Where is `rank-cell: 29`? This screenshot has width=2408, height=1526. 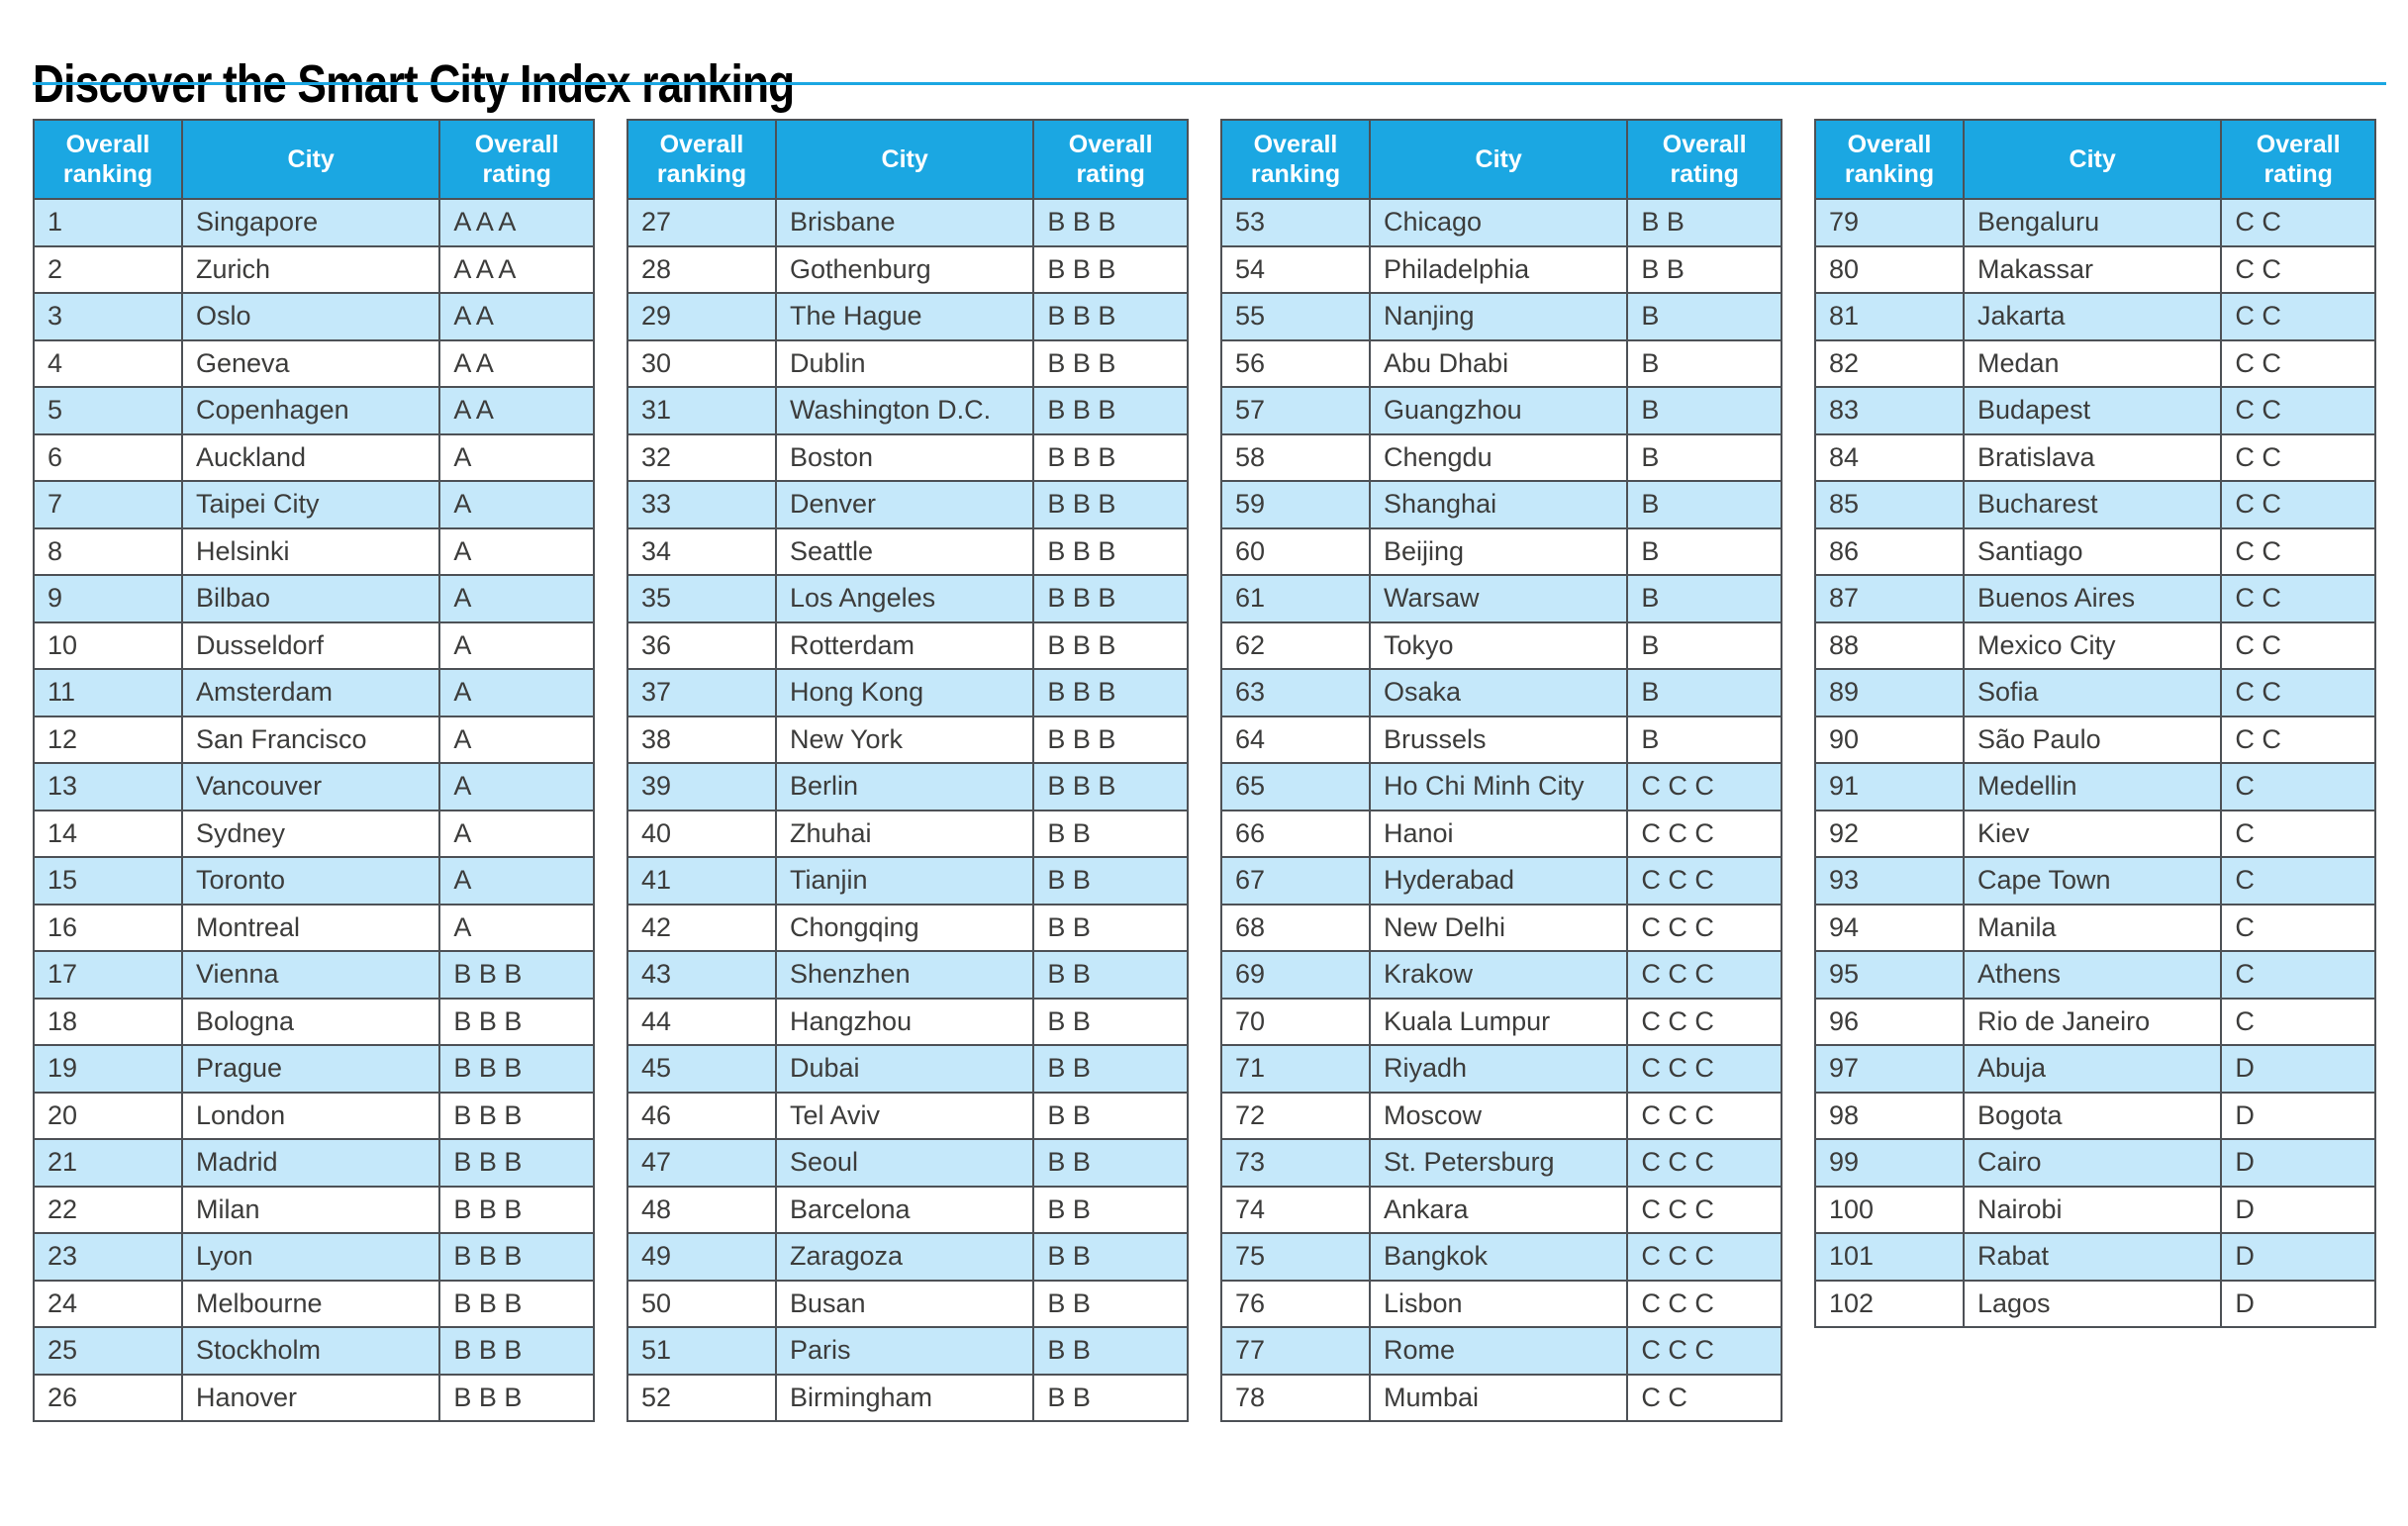
rank-cell: 29 is located at coordinates (701, 316).